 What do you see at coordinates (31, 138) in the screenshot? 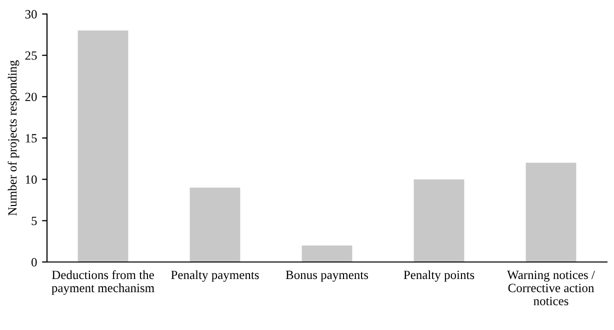
I see `y-tick-label: 15` at bounding box center [31, 138].